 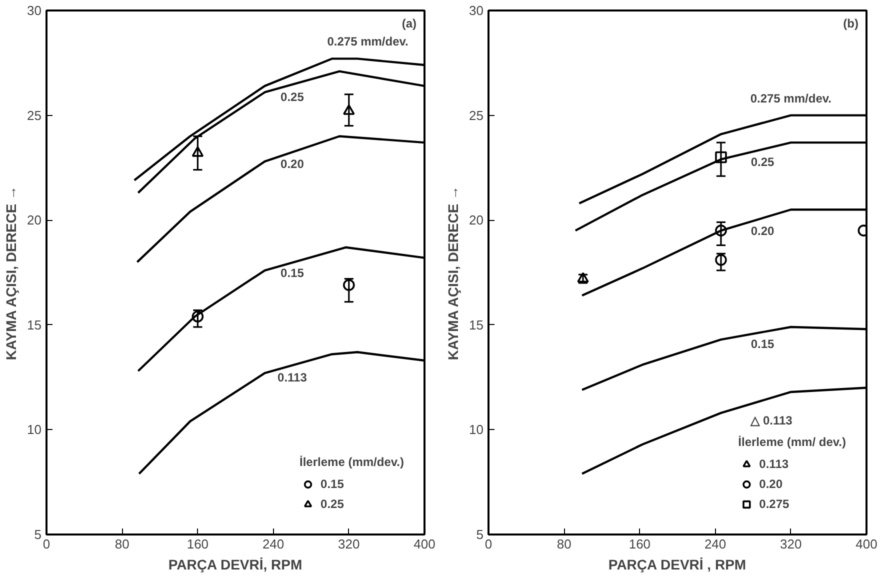 I want to click on legend-label: 0.15, so click(x=332, y=484).